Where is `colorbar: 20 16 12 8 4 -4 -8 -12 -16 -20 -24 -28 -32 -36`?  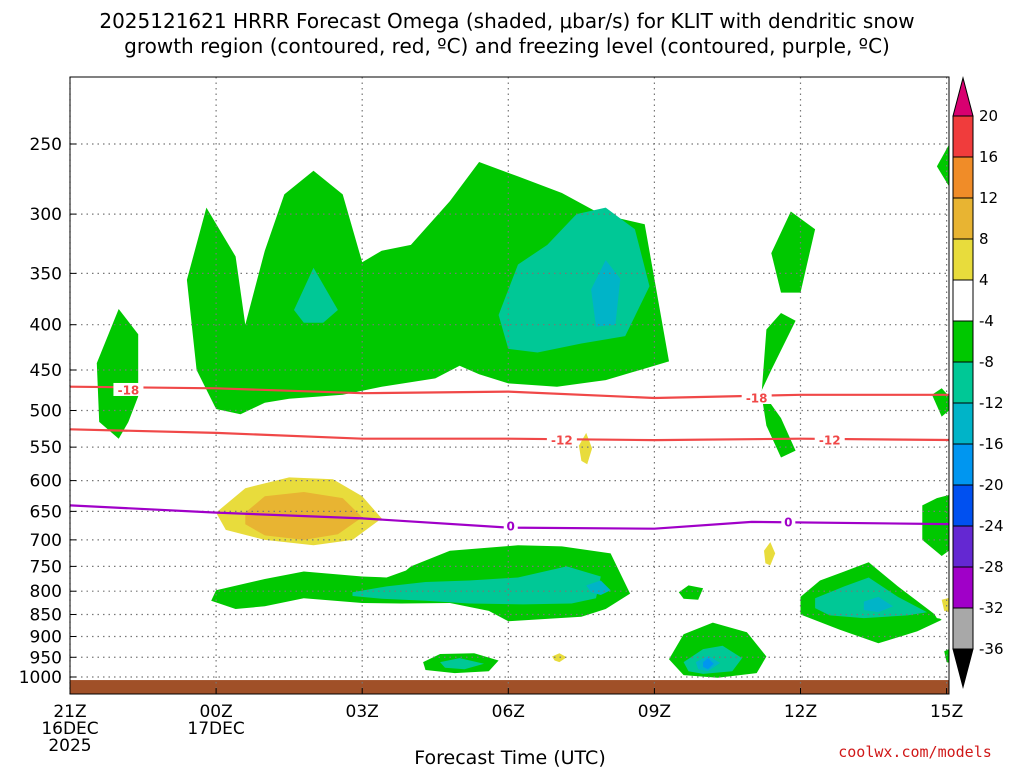 colorbar: 20 16 12 8 4 -4 -8 -12 -16 -20 -24 -28 -32 -36 is located at coordinates (978, 382).